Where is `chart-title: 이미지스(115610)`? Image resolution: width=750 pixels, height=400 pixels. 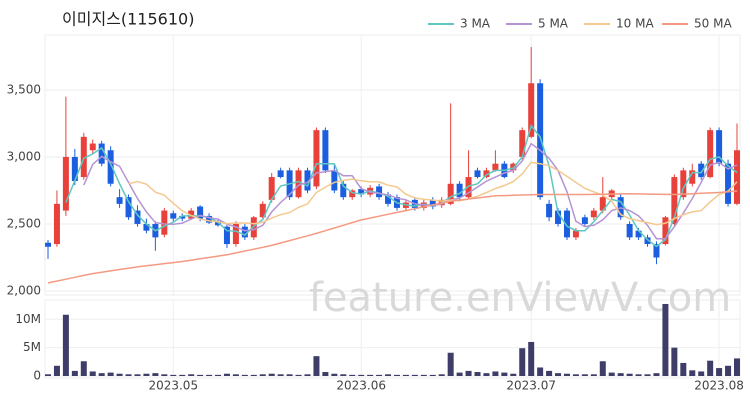 chart-title: 이미지스(115610) is located at coordinates (128, 19).